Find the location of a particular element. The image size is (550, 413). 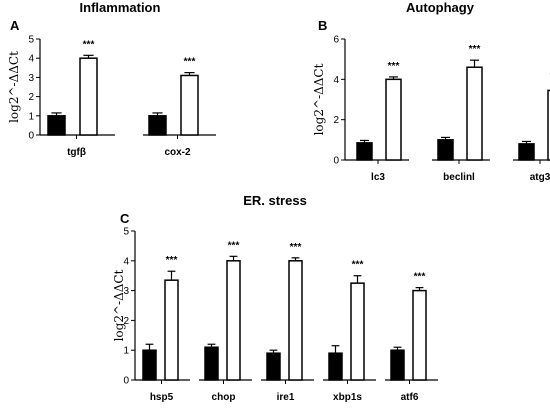

category-label: tgfβ is located at coordinates (76, 152).